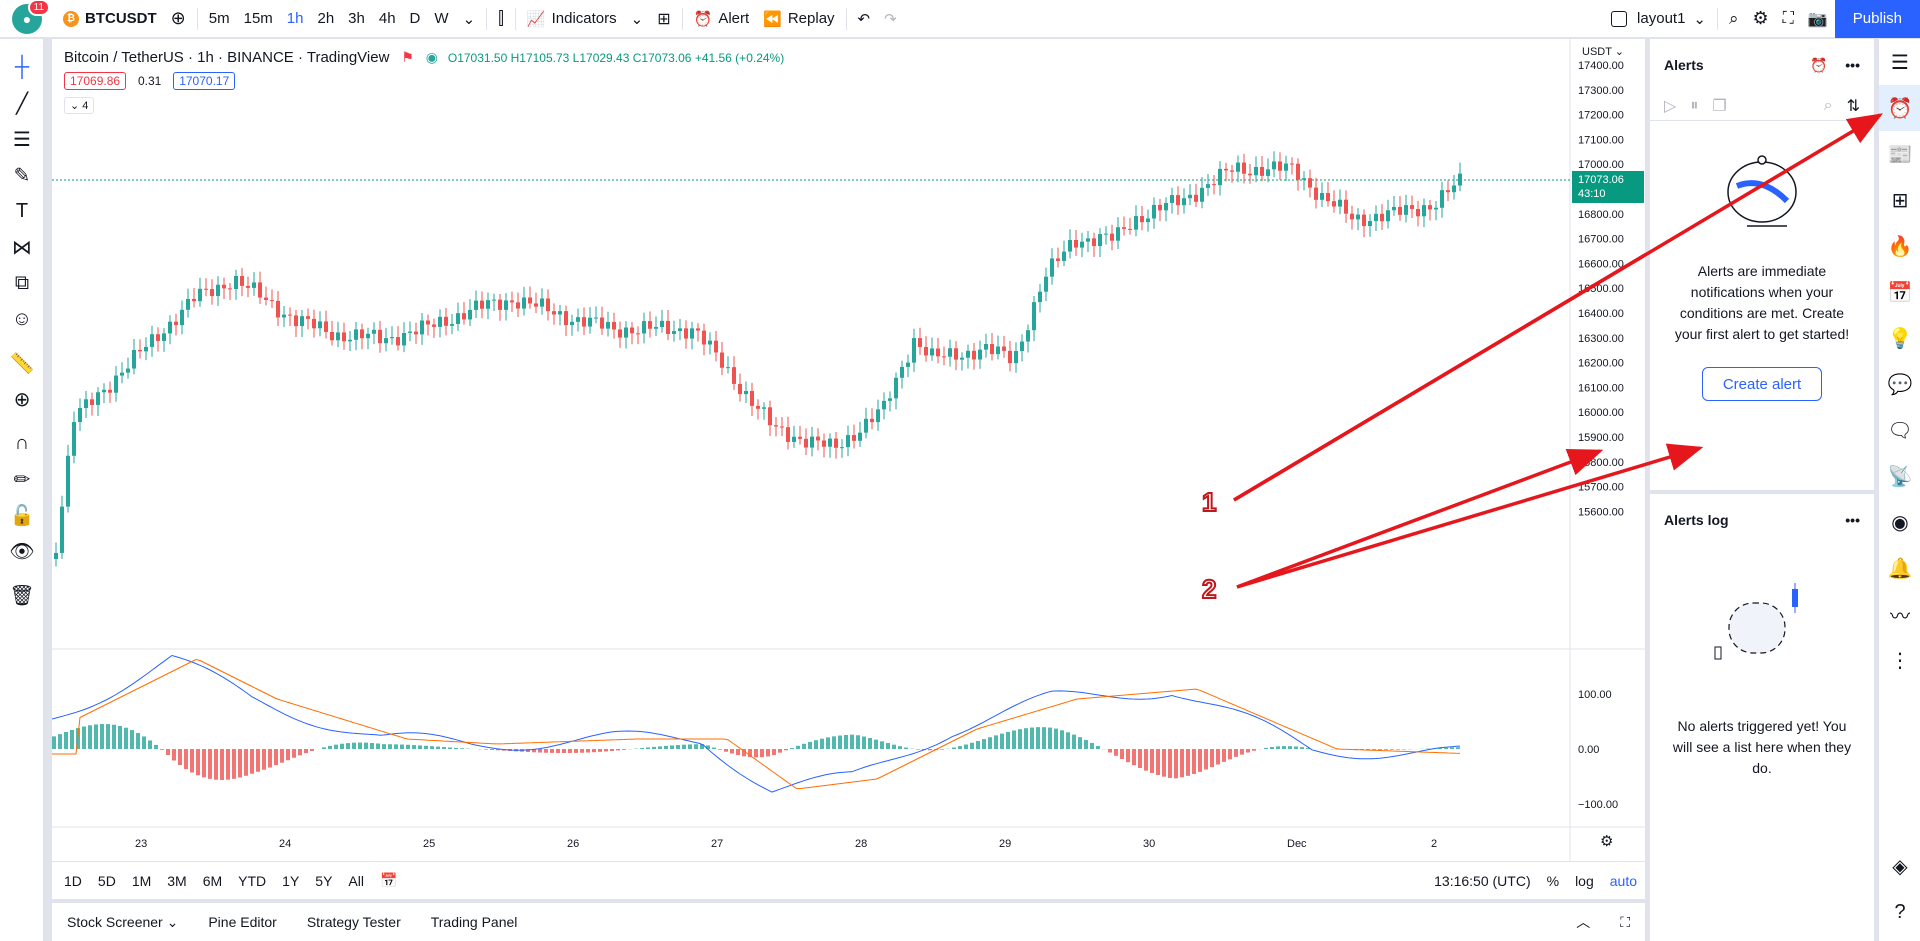 This screenshot has height=941, width=1920. What do you see at coordinates (663, 19) in the screenshot?
I see `templates-button: ⊞` at bounding box center [663, 19].